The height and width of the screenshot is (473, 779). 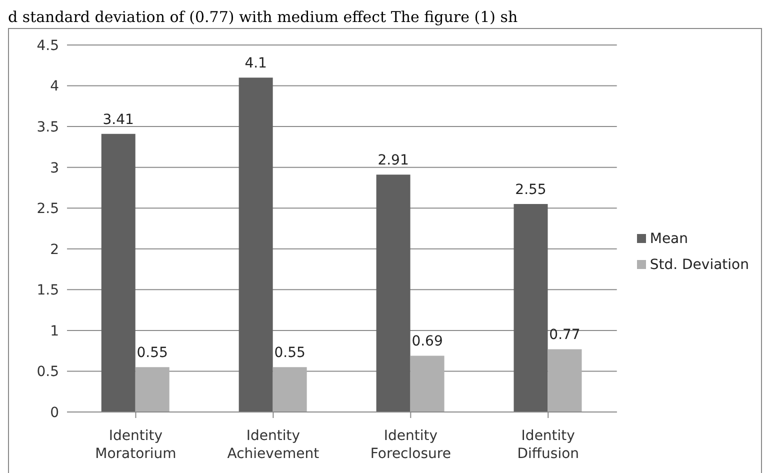 I want to click on x-tick-label: Identity Achievement, so click(x=273, y=445).